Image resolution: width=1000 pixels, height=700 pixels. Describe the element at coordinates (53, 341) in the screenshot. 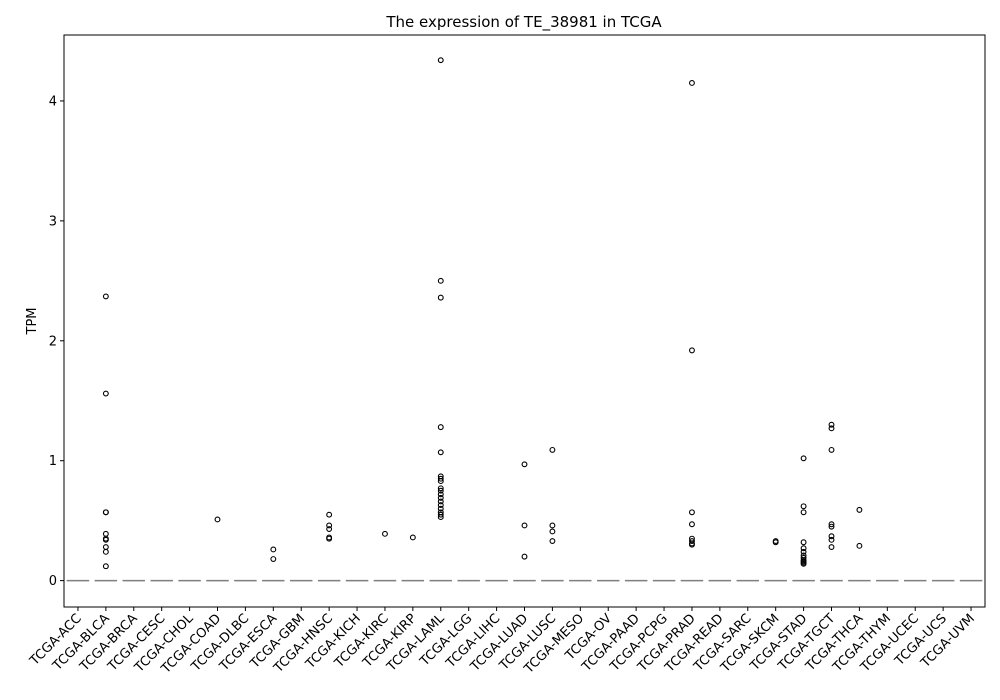

I see `y-tick-label: 2` at that location.